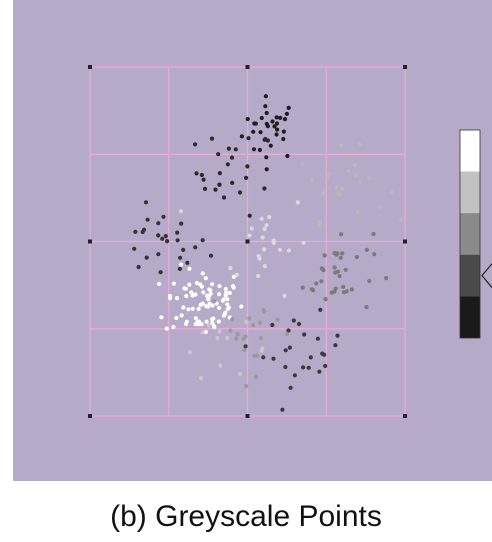 Image resolution: width=492 pixels, height=542 pixels. Describe the element at coordinates (486, 275) in the screenshot. I see `legend-pointer-icon` at that location.